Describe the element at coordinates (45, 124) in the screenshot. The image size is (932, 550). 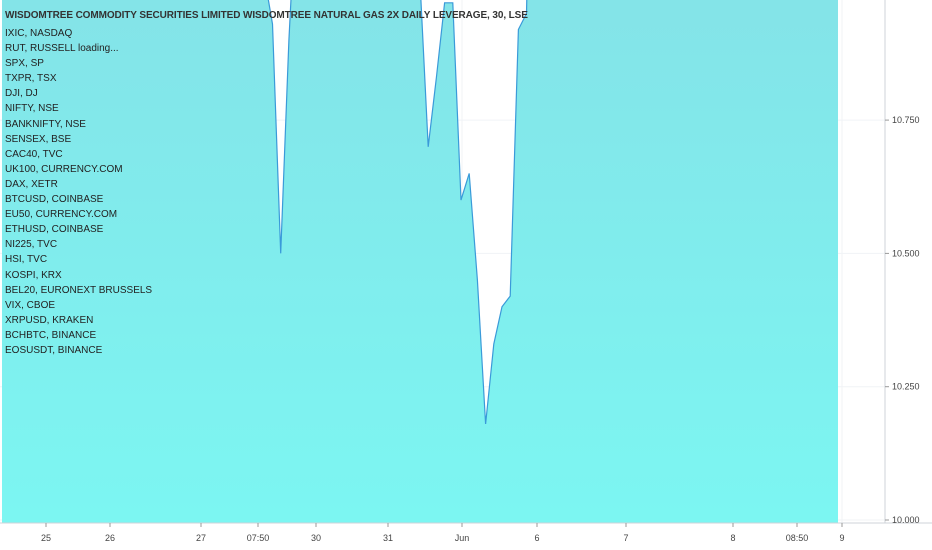
I see `symbol-list-item: BANKNIFTY, NSE` at that location.